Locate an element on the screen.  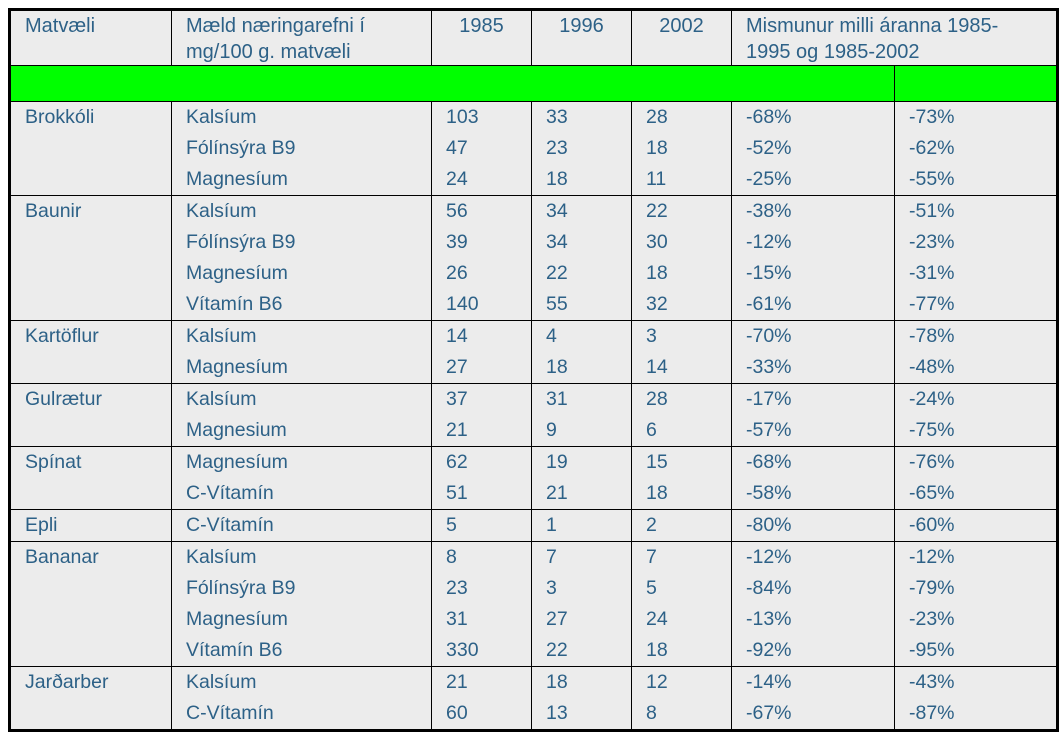
value-1985-value: 23 is located at coordinates (457, 588).